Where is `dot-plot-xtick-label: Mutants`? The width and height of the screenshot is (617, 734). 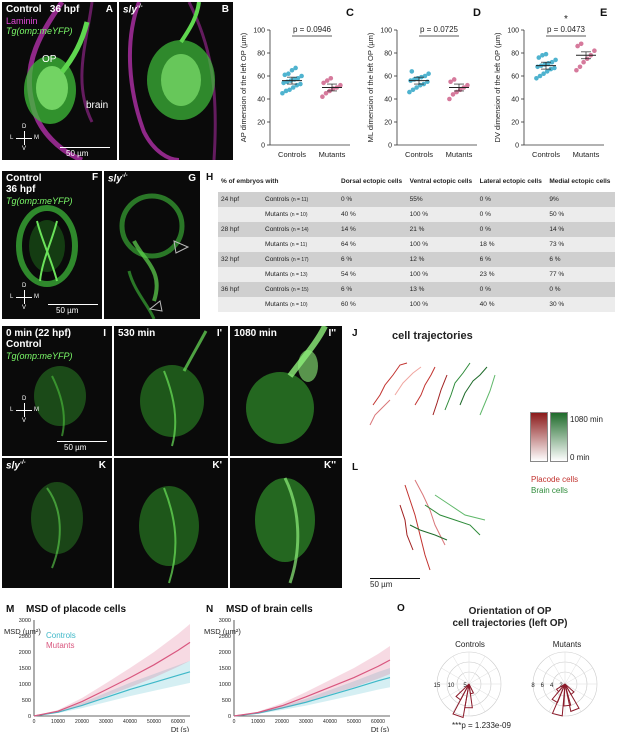
dot-plot-xtick-label: Mutants is located at coordinates (459, 154).